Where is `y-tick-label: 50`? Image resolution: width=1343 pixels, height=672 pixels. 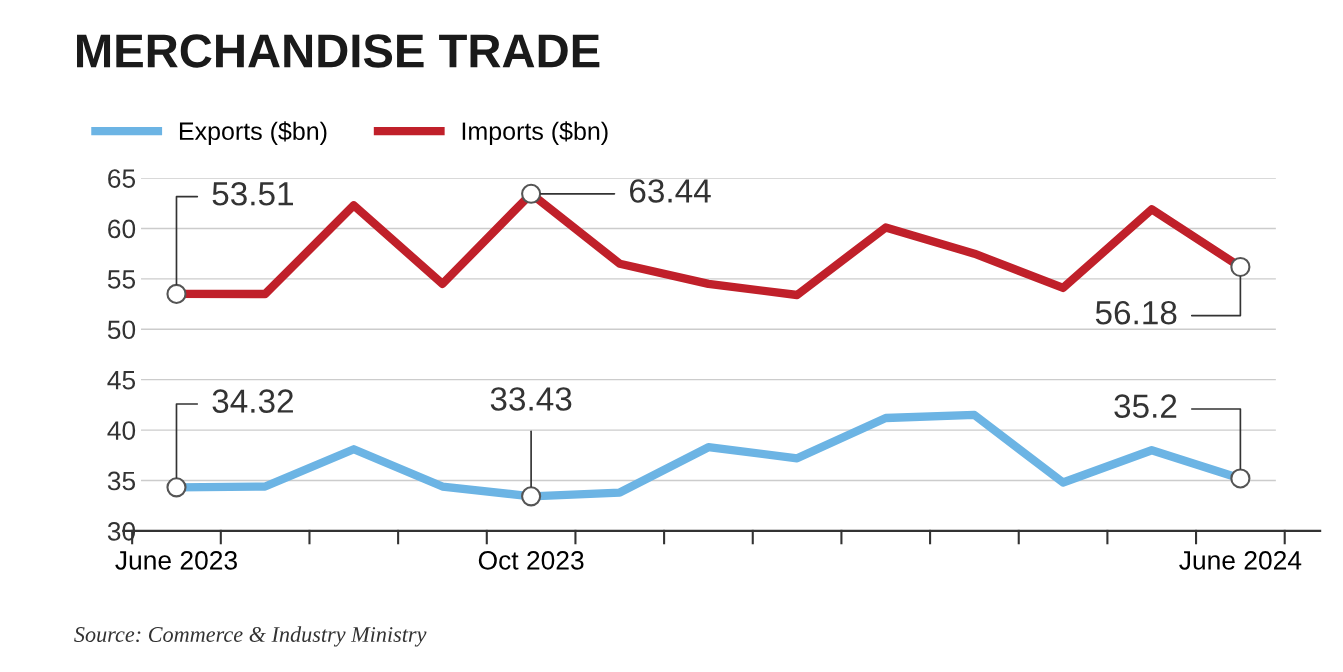 y-tick-label: 50 is located at coordinates (121, 330).